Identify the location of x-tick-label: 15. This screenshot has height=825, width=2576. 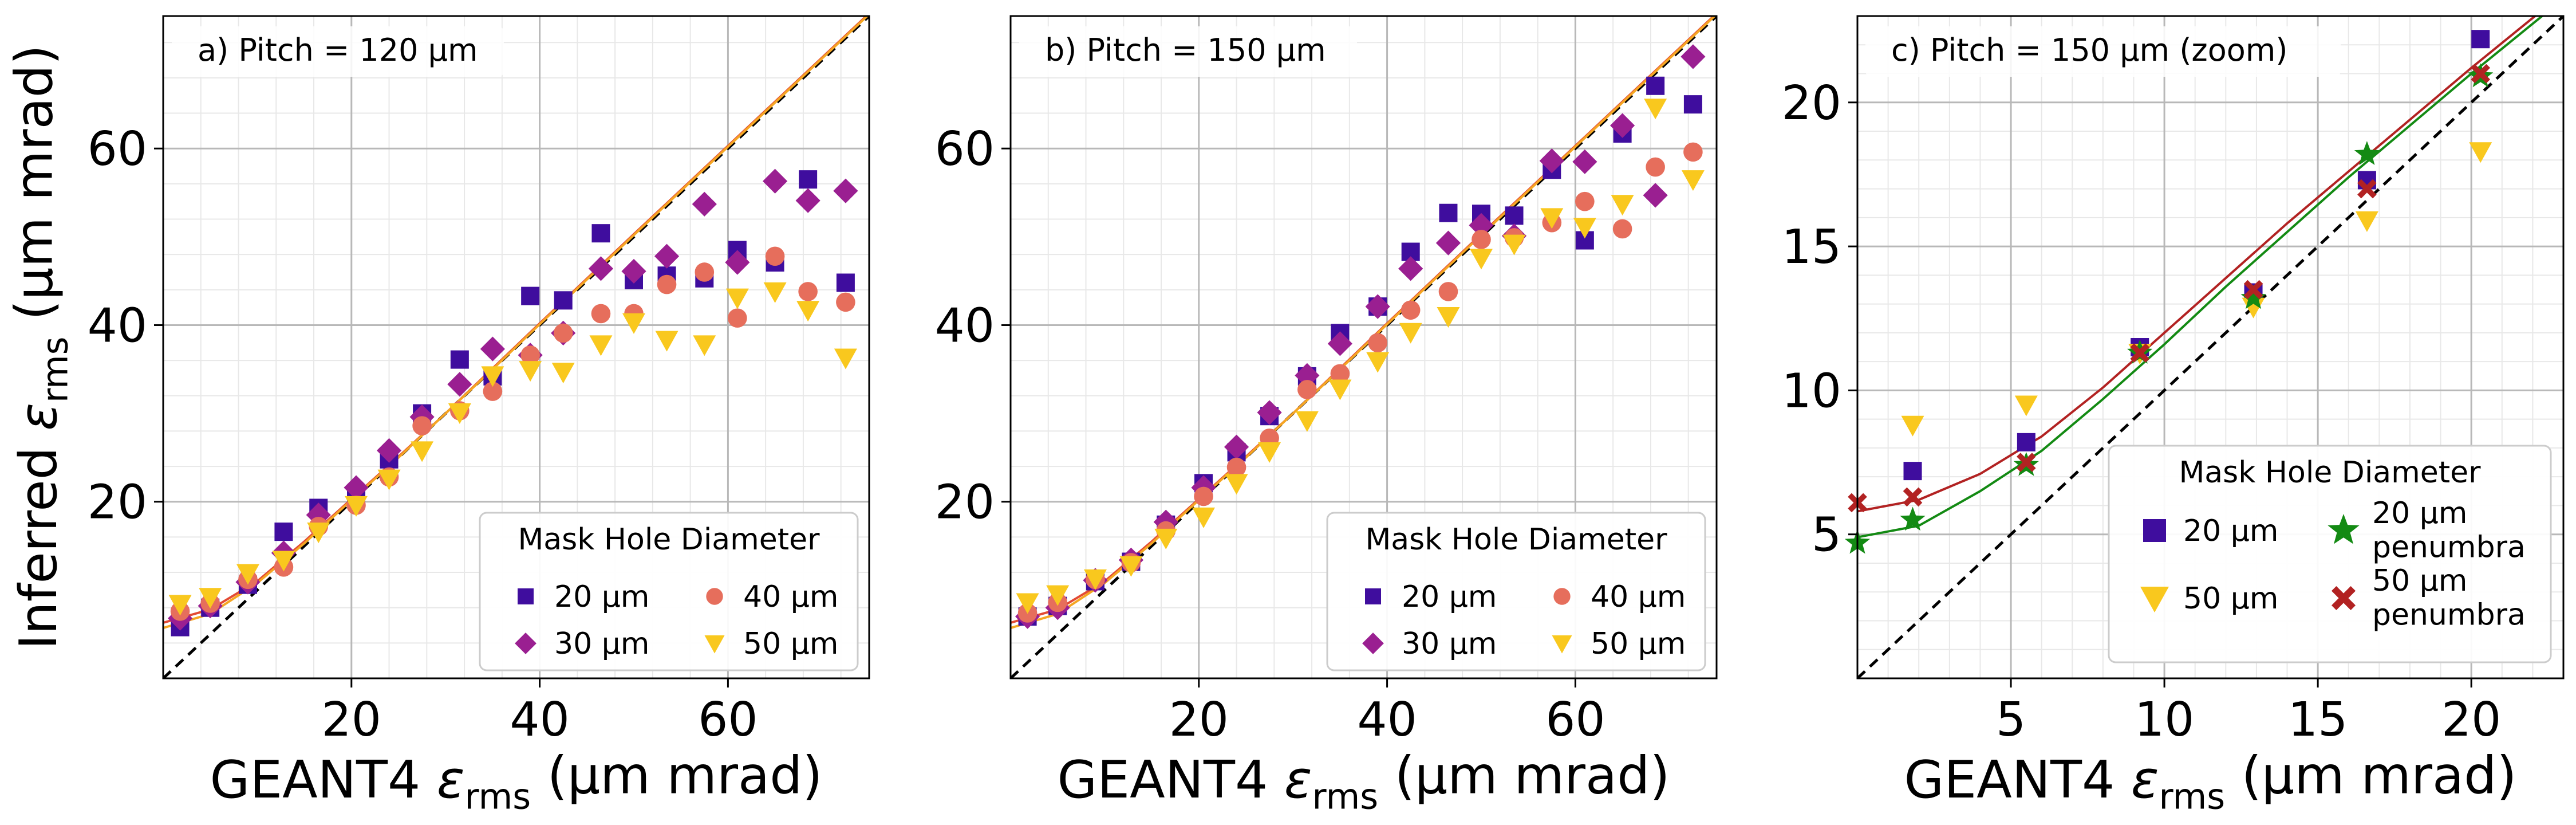
(2318, 720).